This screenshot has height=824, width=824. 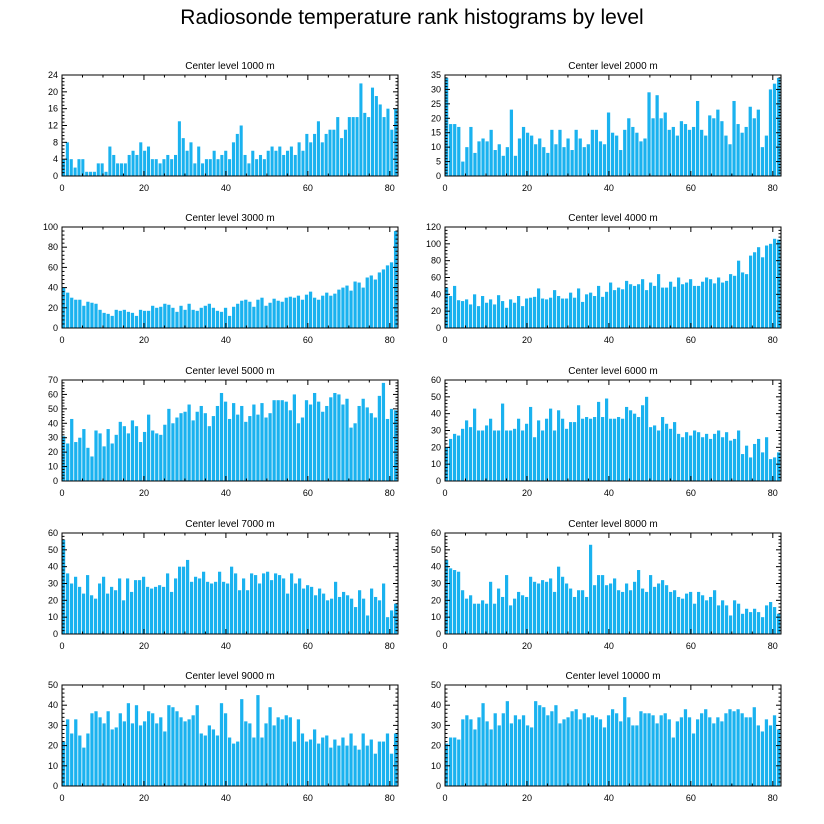 What do you see at coordinates (691, 646) in the screenshot?
I see `x-tick-label: 60` at bounding box center [691, 646].